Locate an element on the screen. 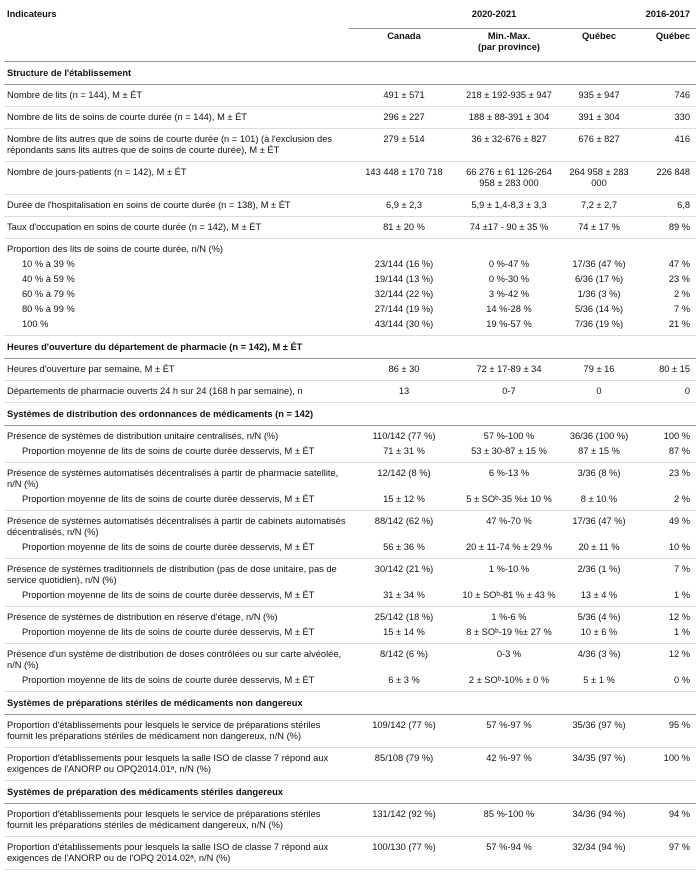 This screenshot has height=889, width=700. value-cell: 12/142 (8 %) is located at coordinates (404, 473).